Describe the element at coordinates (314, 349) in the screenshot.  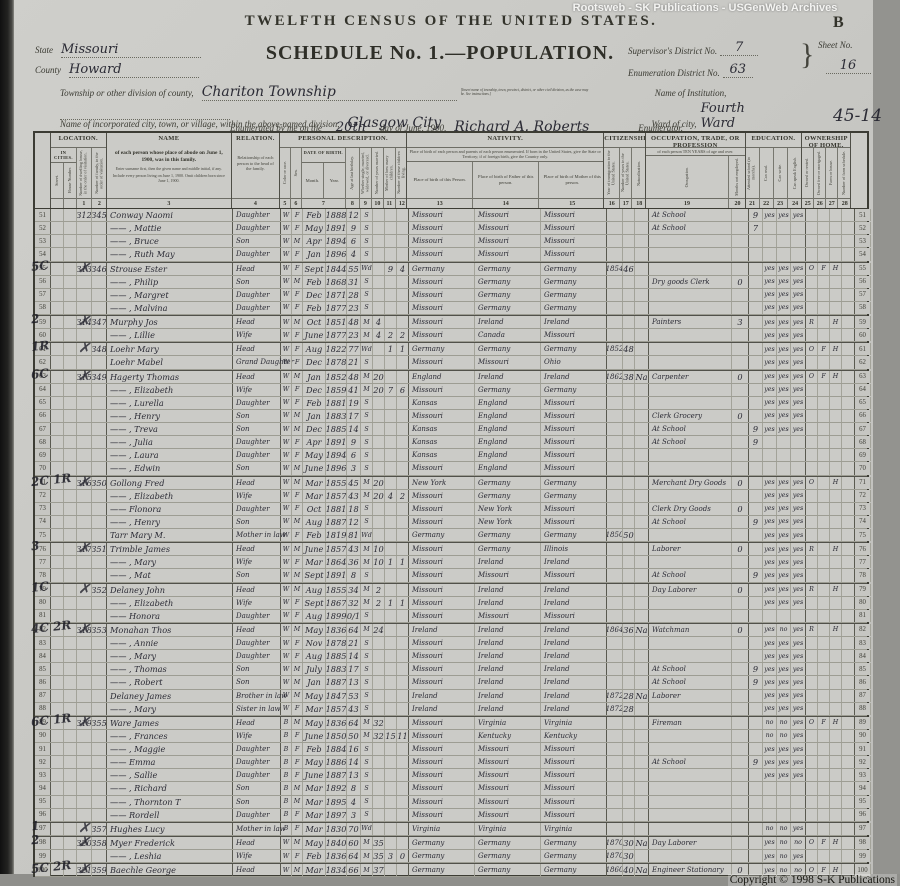
I see `cell-birth_month: Aug` at that location.